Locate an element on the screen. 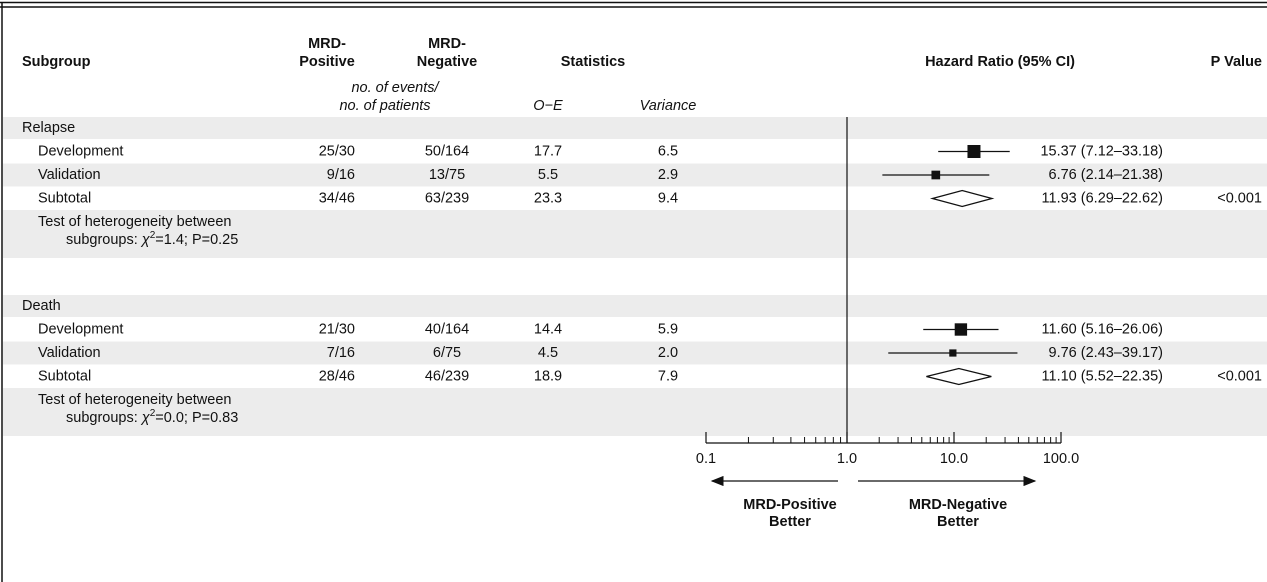 The image size is (1267, 582). cell: 6/75 is located at coordinates (447, 353).